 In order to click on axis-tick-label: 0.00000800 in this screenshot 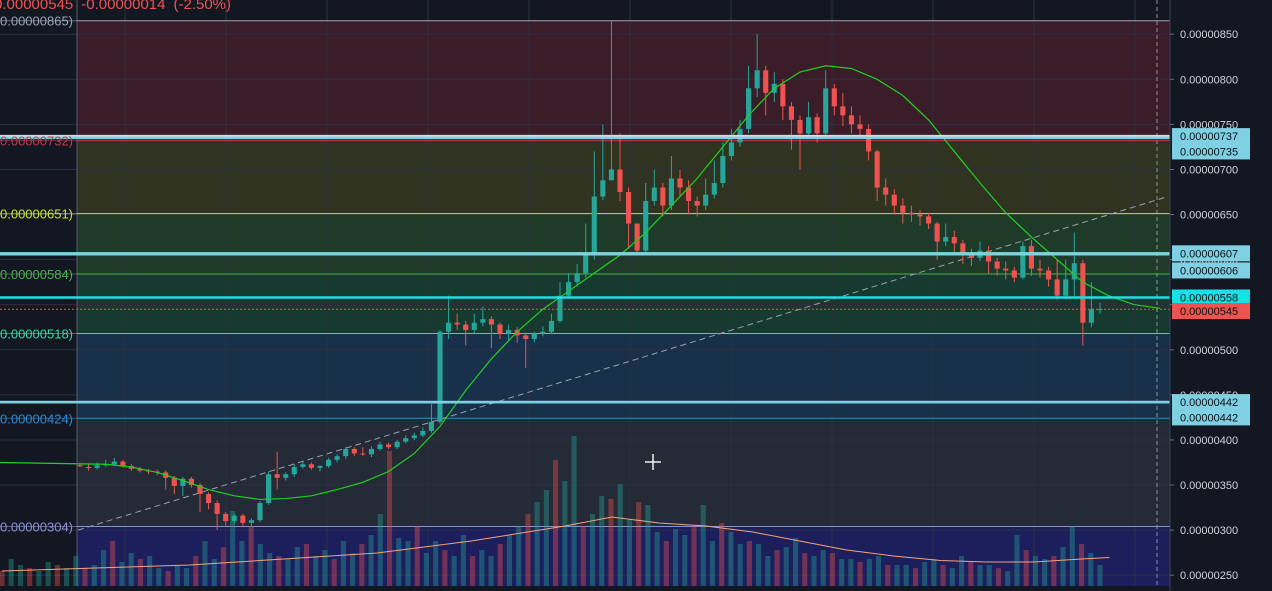, I will do `click(1209, 80)`.